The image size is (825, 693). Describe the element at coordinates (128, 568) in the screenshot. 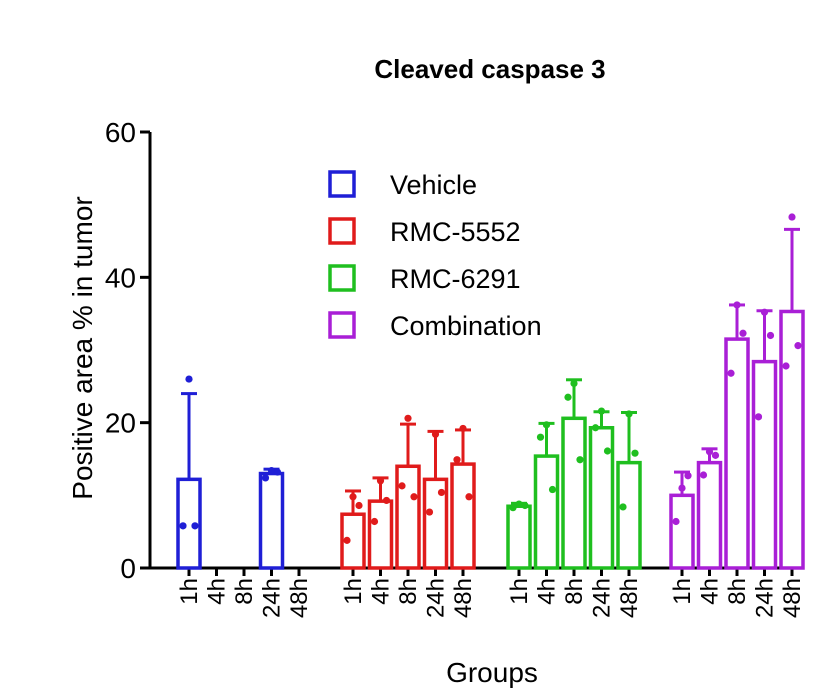

I see `y-tick-label: 0` at that location.